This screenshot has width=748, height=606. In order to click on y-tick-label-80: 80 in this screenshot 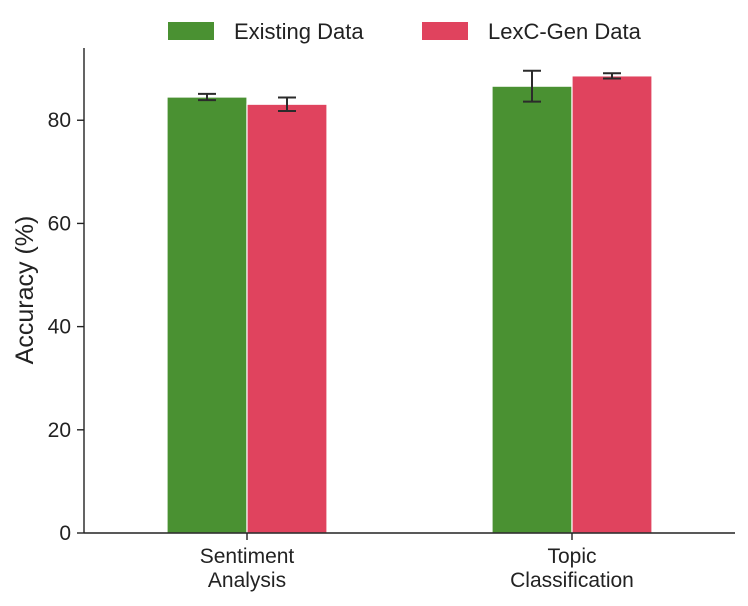, I will do `click(59, 120)`.